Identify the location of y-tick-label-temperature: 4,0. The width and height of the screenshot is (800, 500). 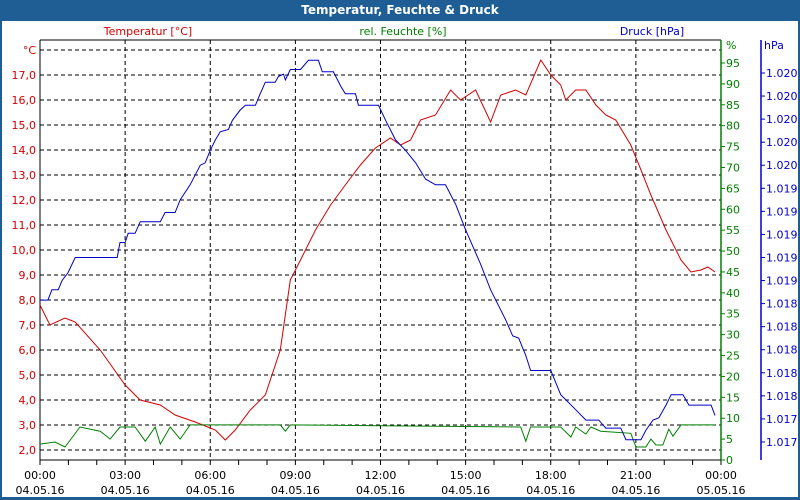
(28, 400).